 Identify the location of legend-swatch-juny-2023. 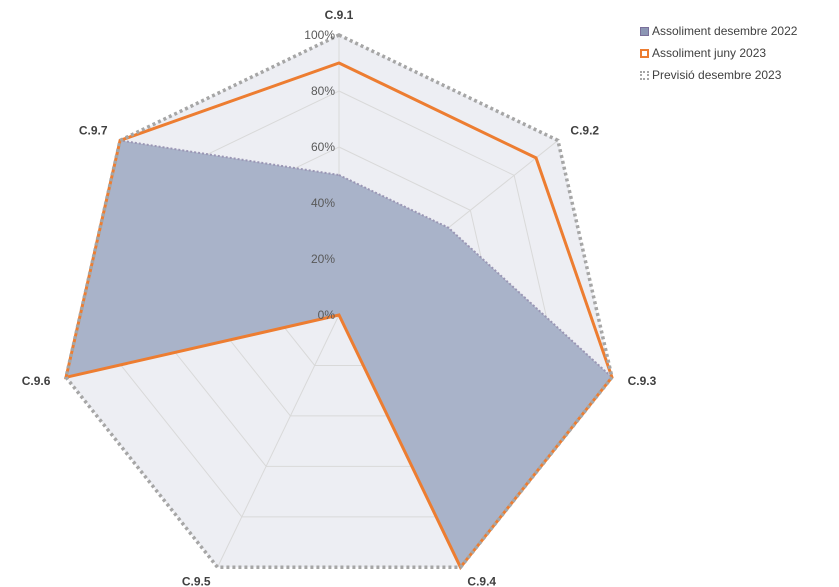
(644, 53).